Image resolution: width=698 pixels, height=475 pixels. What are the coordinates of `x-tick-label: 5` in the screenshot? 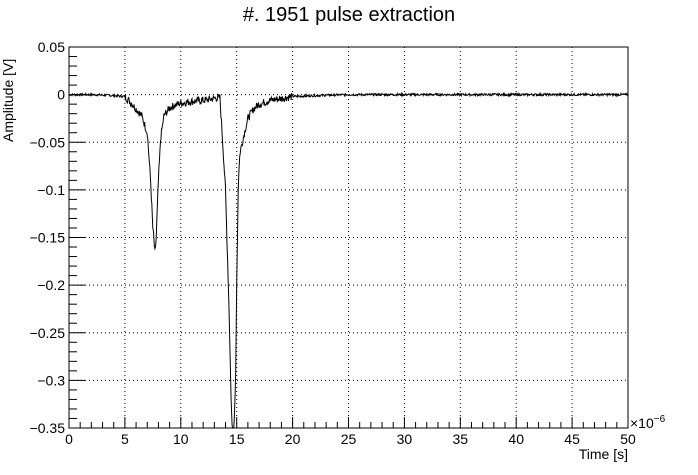 It's located at (125, 439).